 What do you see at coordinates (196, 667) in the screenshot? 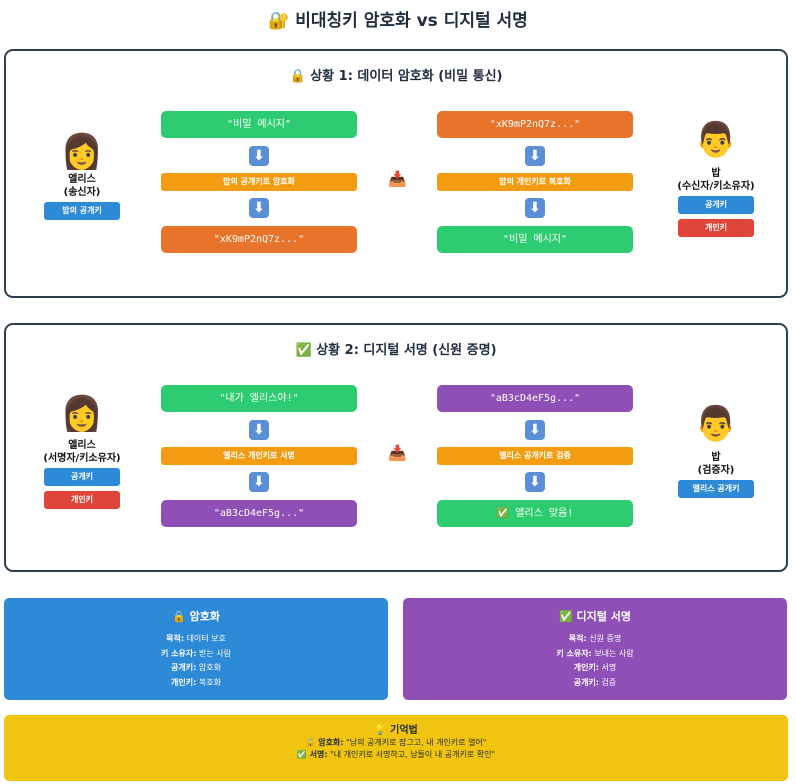
I see `summary-line: 공개키: 암호화` at bounding box center [196, 667].